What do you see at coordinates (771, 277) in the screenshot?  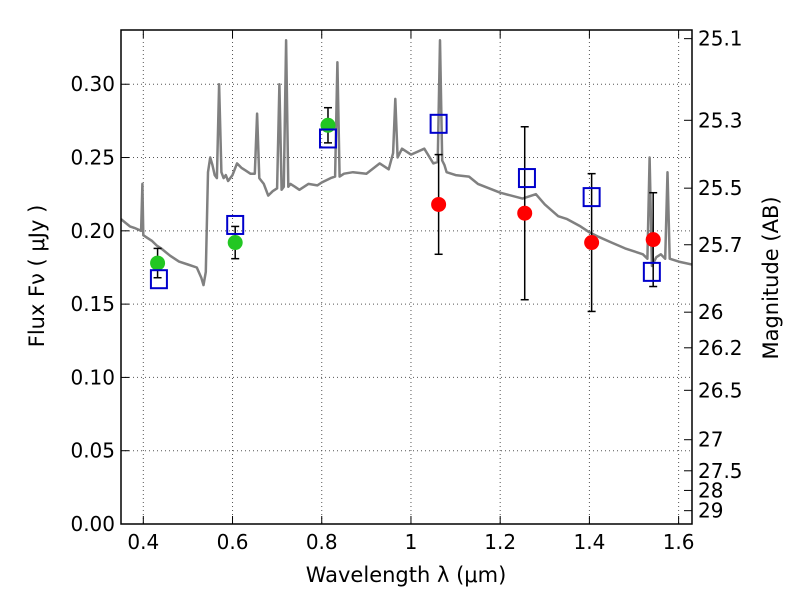 I see `y2-axis-title: Magnitude (AB)` at bounding box center [771, 277].